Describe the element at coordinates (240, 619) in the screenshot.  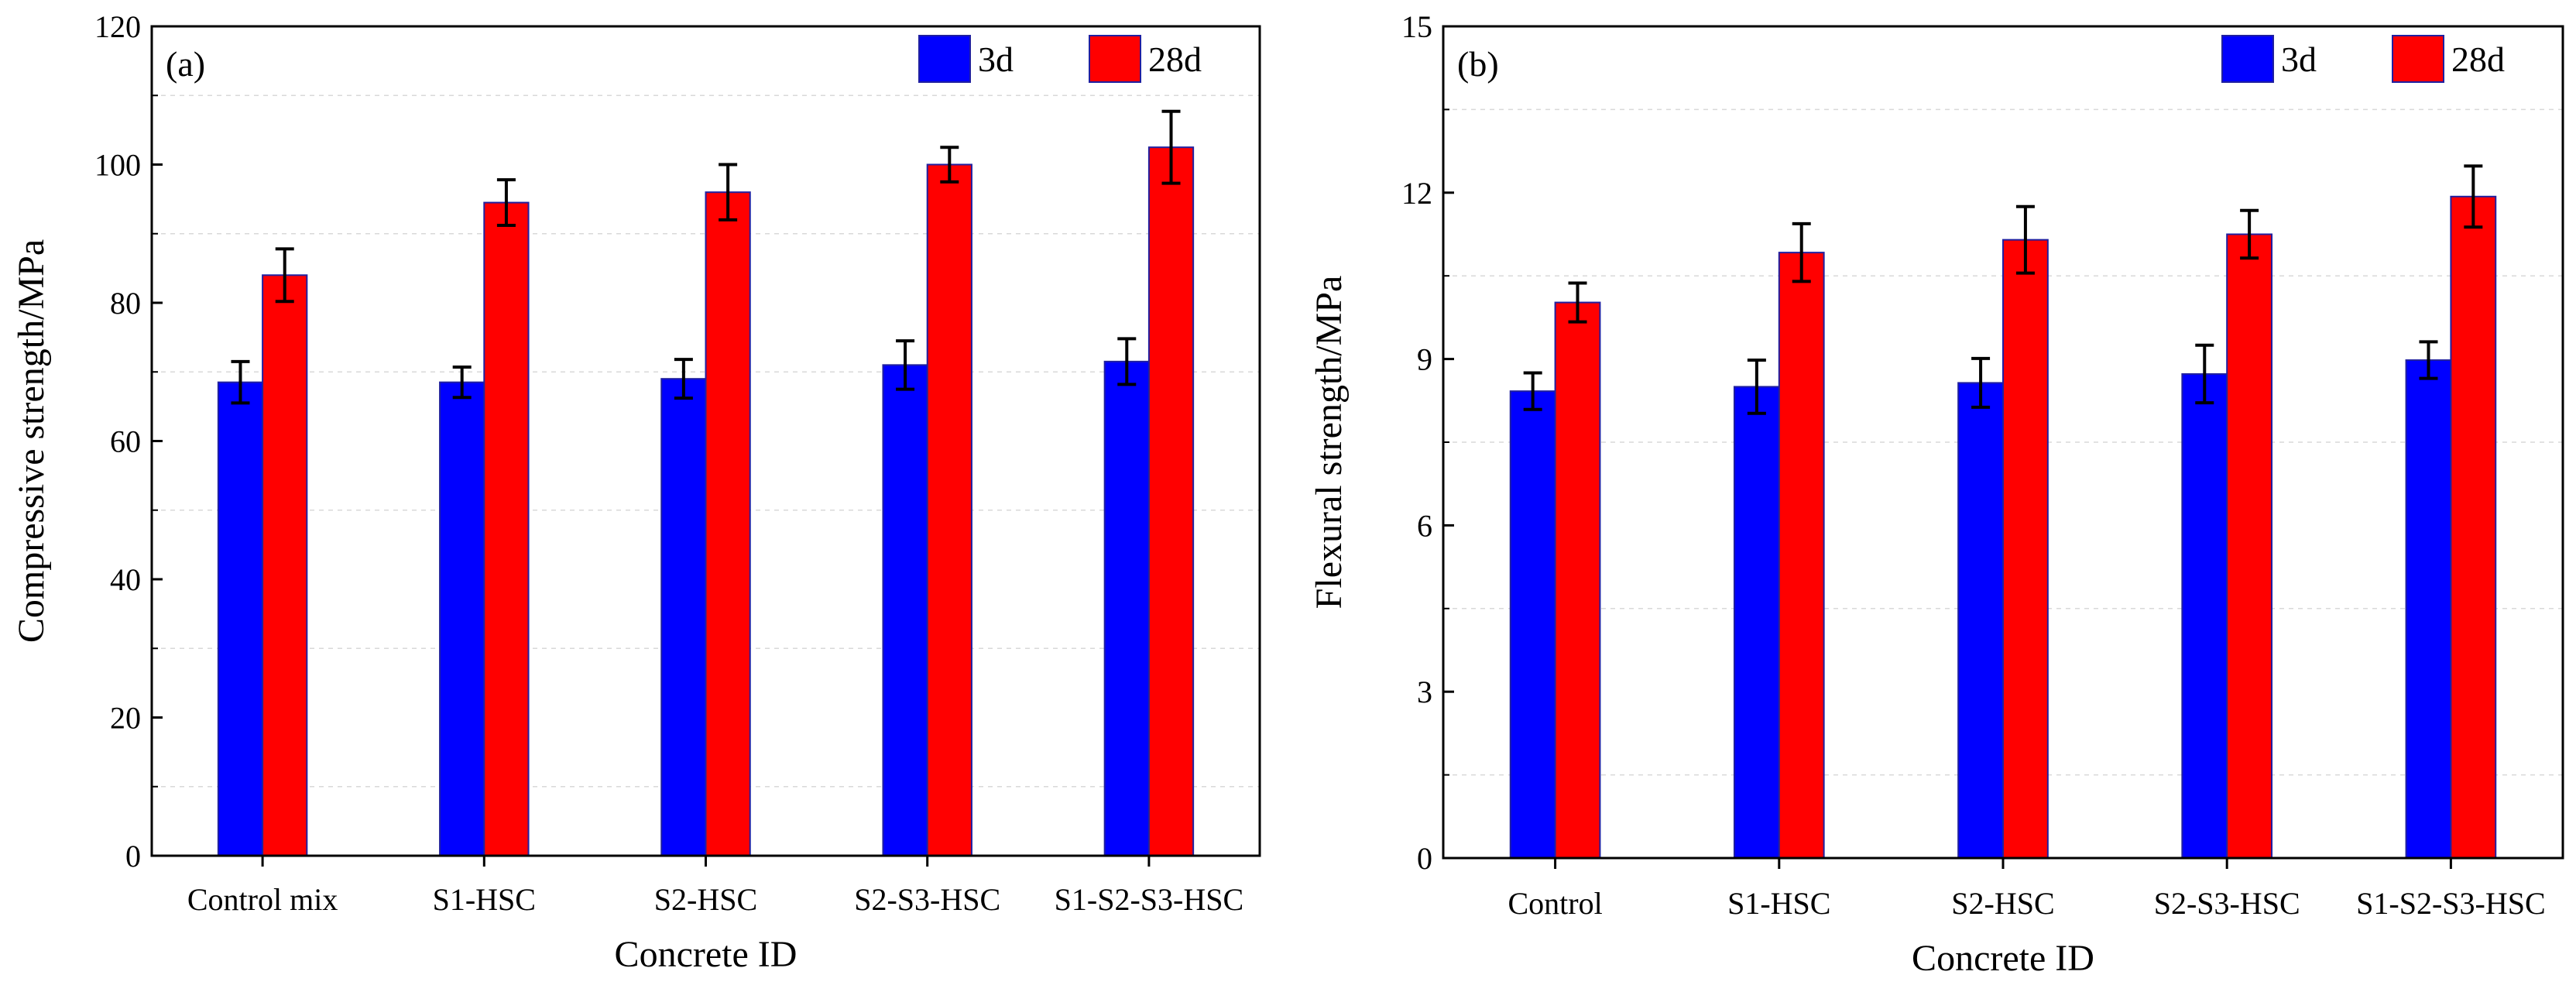
I see `bar-3d-control-mix` at that location.